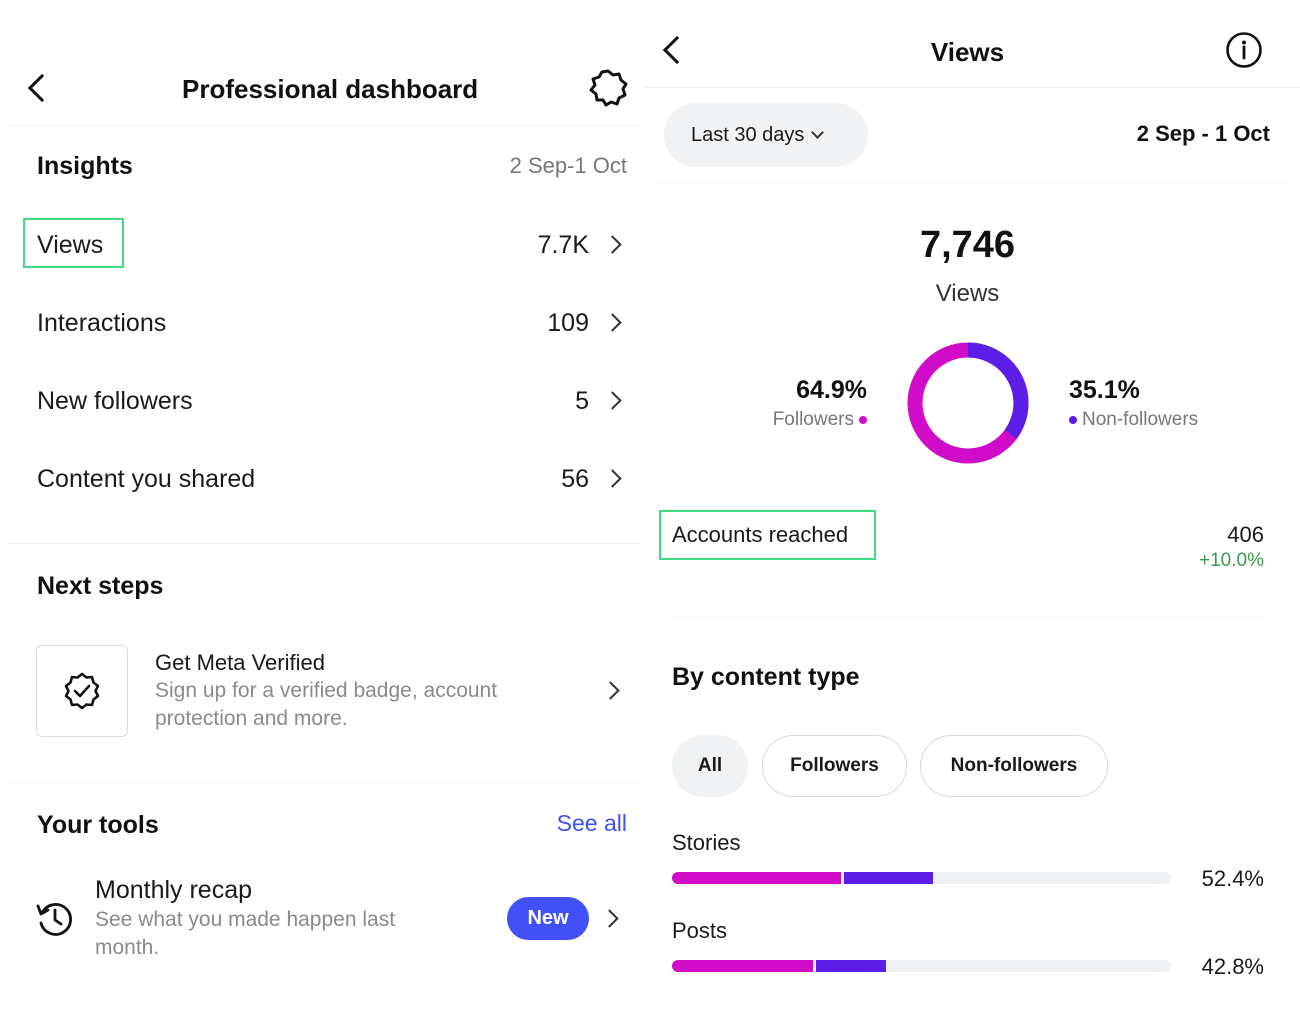  Describe the element at coordinates (102, 323) in the screenshot. I see `interactions-label: Interactions` at that location.